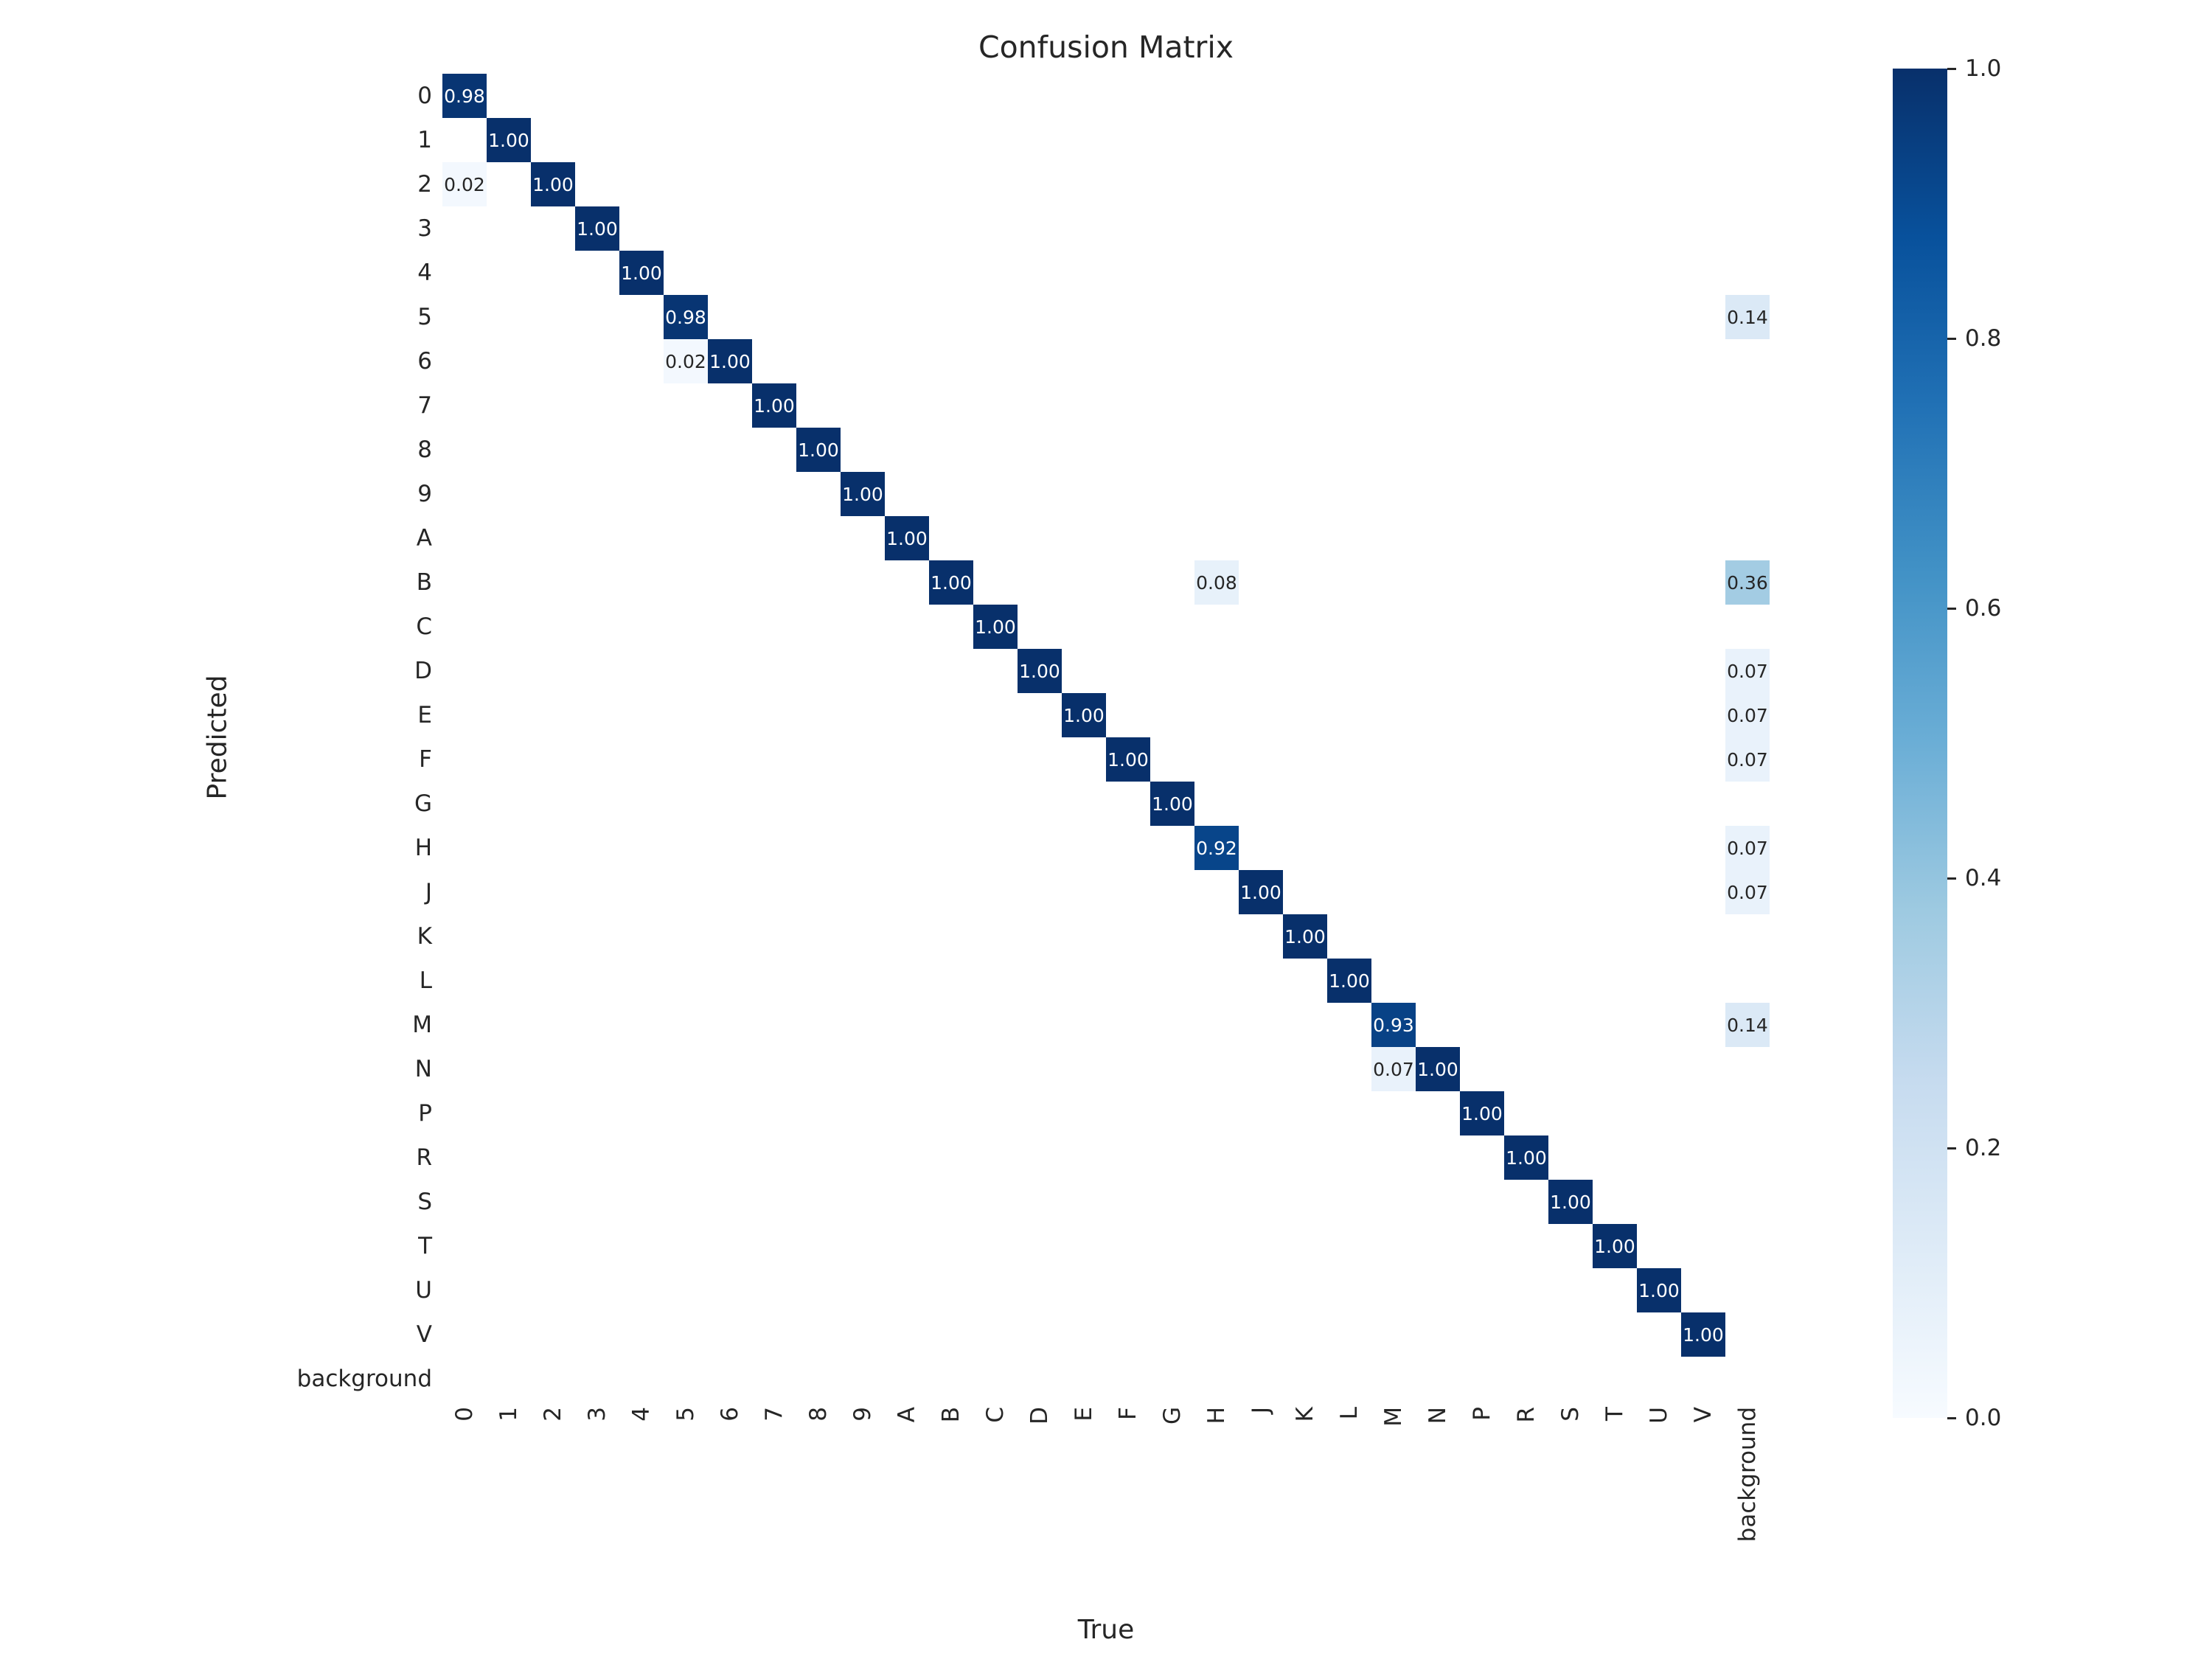 This screenshot has width=2212, height=1659. Describe the element at coordinates (508, 1414) in the screenshot. I see `x-tick-label: 1` at that location.